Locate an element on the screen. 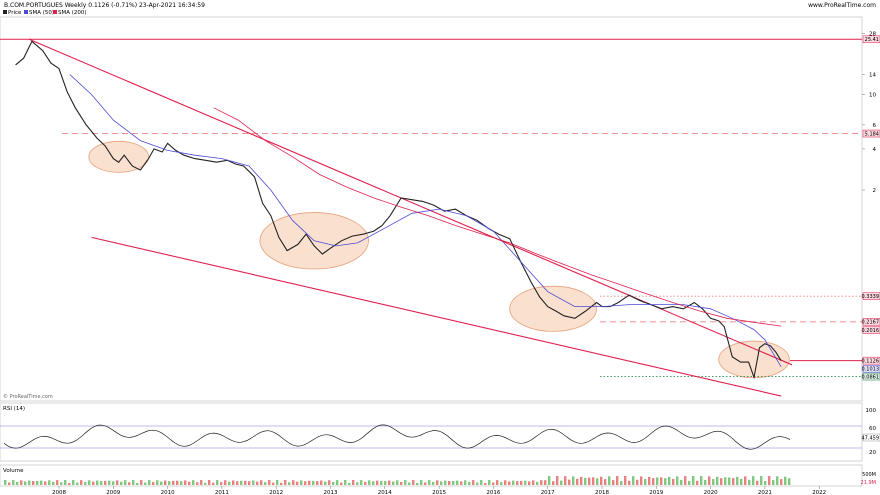 This screenshot has height=495, width=880. x-tick-label-7: 2015 is located at coordinates (439, 492).